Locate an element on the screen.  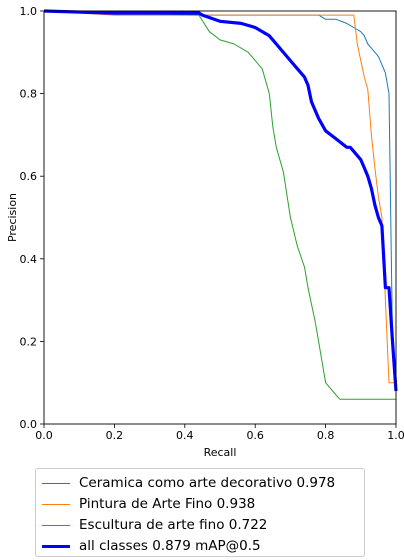
y-axis: 0.0 0.2 0.4 0.6 0.8 1.0 is located at coordinates (32, 218).